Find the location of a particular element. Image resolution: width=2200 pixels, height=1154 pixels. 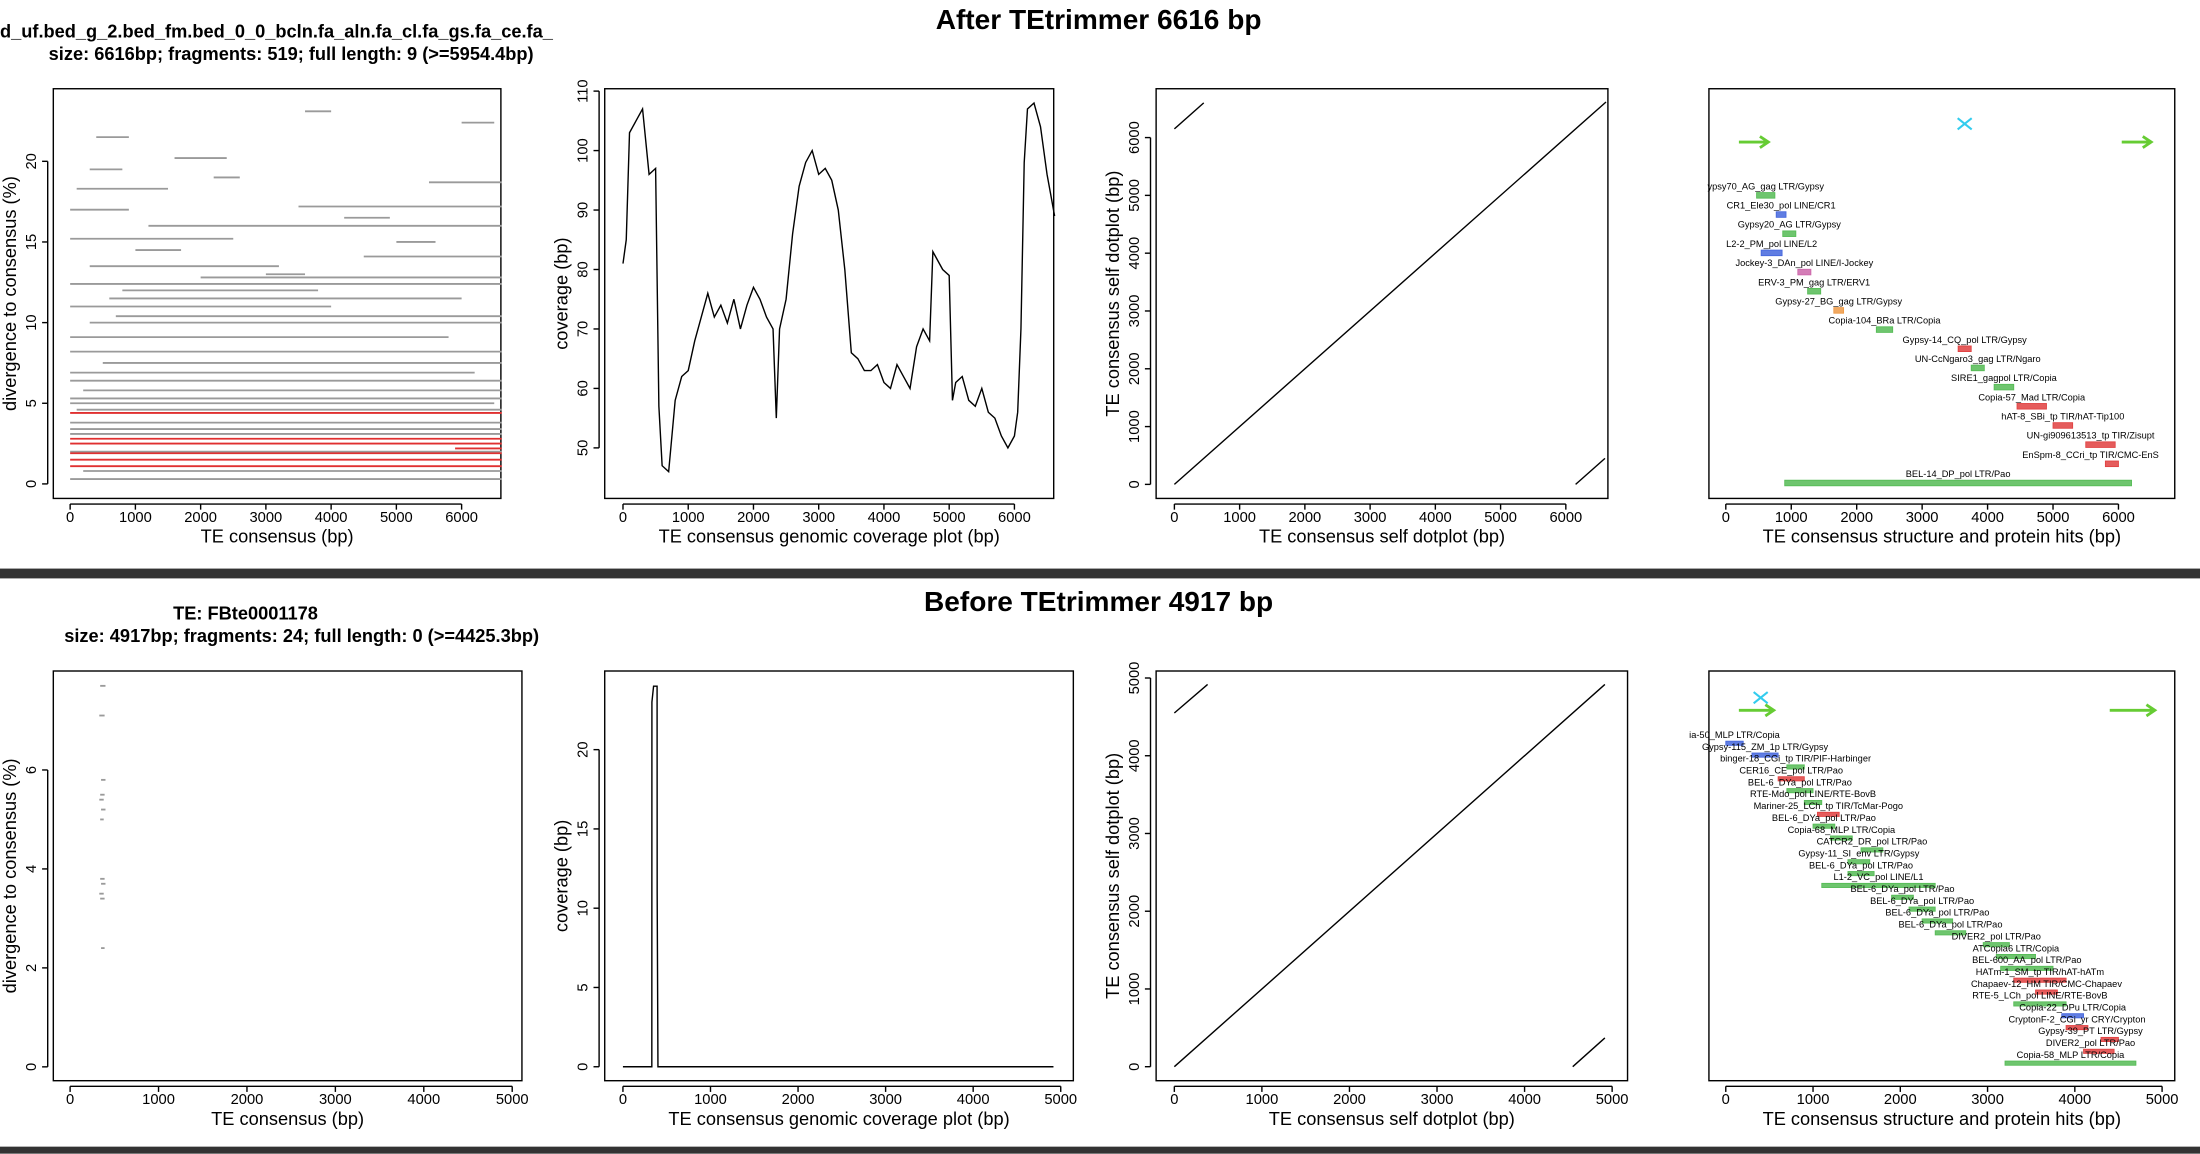

section-title: After TEtrimmer 6616 bp is located at coordinates (1099, 19).